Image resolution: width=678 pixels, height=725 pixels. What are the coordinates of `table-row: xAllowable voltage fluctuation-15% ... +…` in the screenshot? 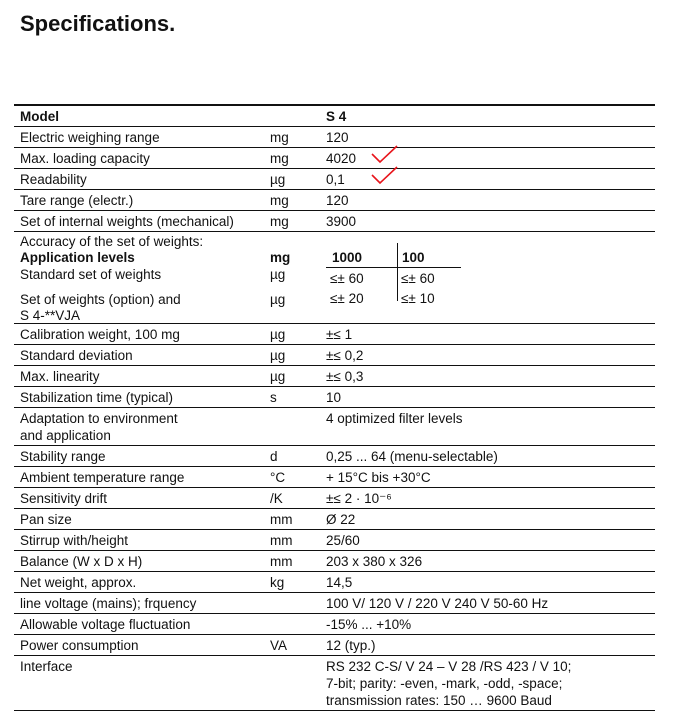 It's located at (334, 624).